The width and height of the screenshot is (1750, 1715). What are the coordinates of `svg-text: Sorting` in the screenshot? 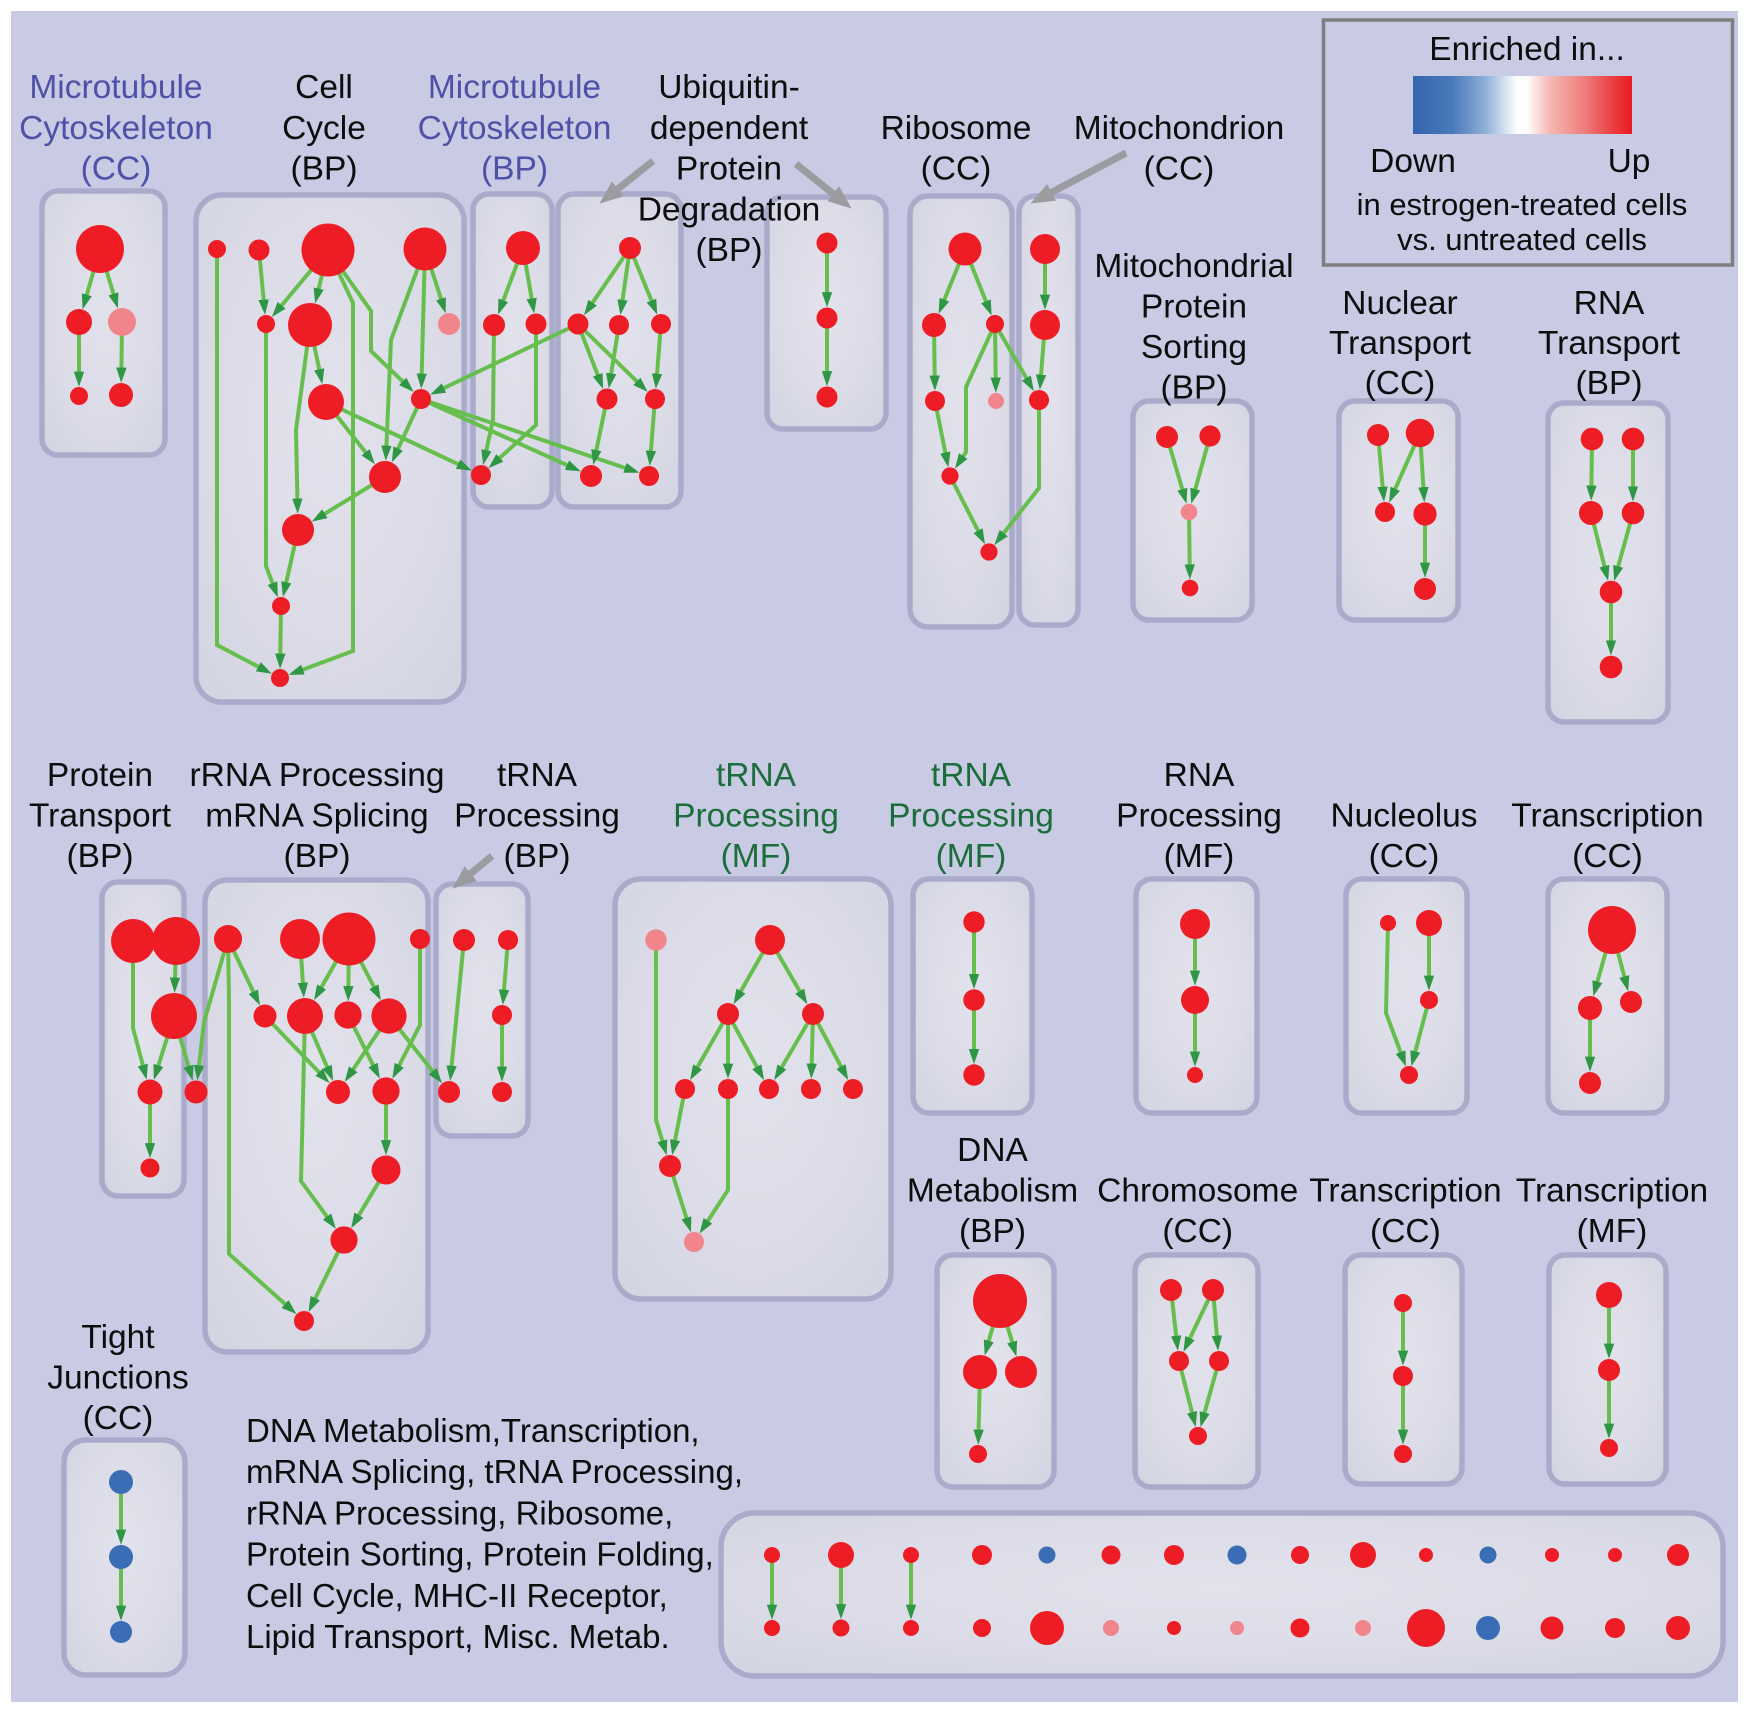 It's located at (1194, 347).